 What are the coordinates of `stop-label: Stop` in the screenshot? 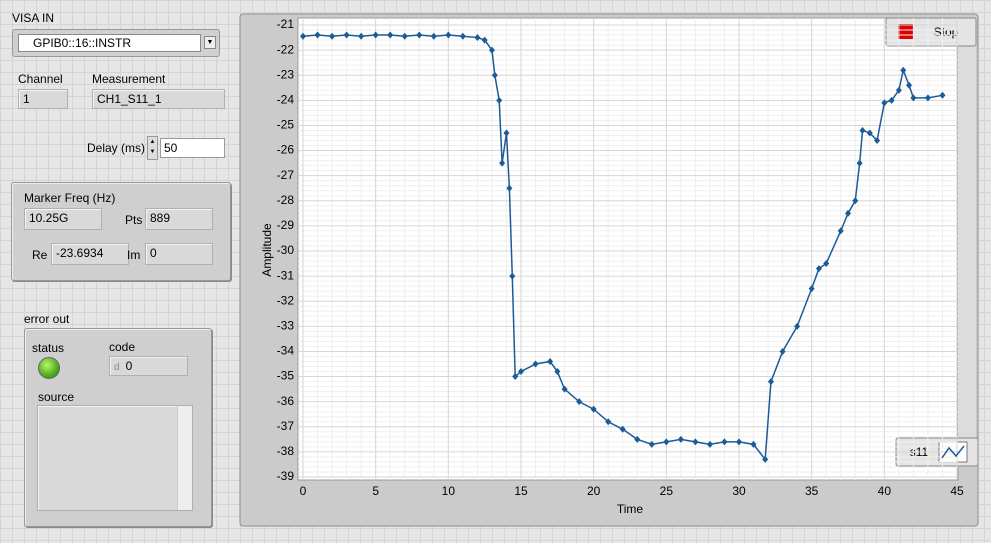 It's located at (946, 32).